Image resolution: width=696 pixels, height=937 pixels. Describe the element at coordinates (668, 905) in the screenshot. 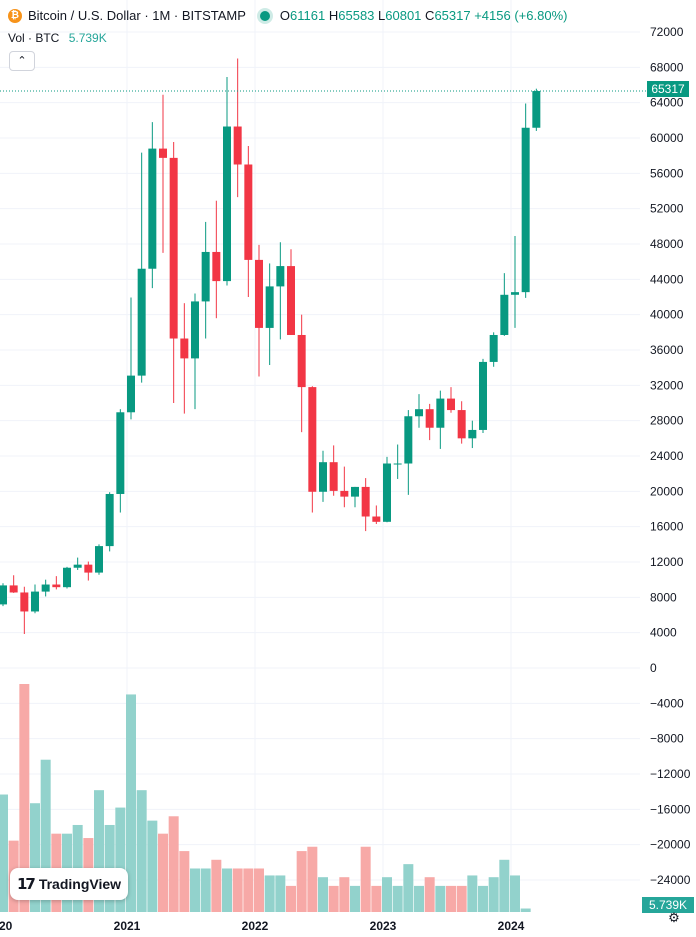

I see `volume-tag: 5.739K` at that location.